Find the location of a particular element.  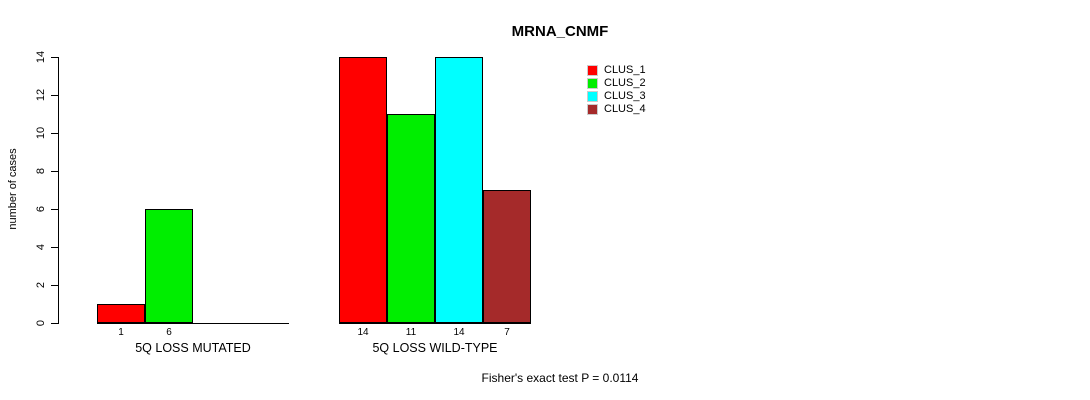

legend-label: CLUS_4 is located at coordinates (625, 109).